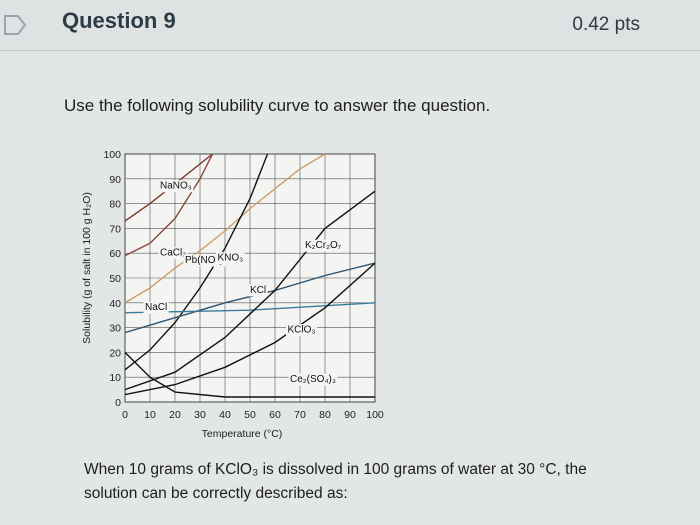 This screenshot has height=525, width=700. Describe the element at coordinates (115, 180) in the screenshot. I see `y-tick-label: 90` at that location.